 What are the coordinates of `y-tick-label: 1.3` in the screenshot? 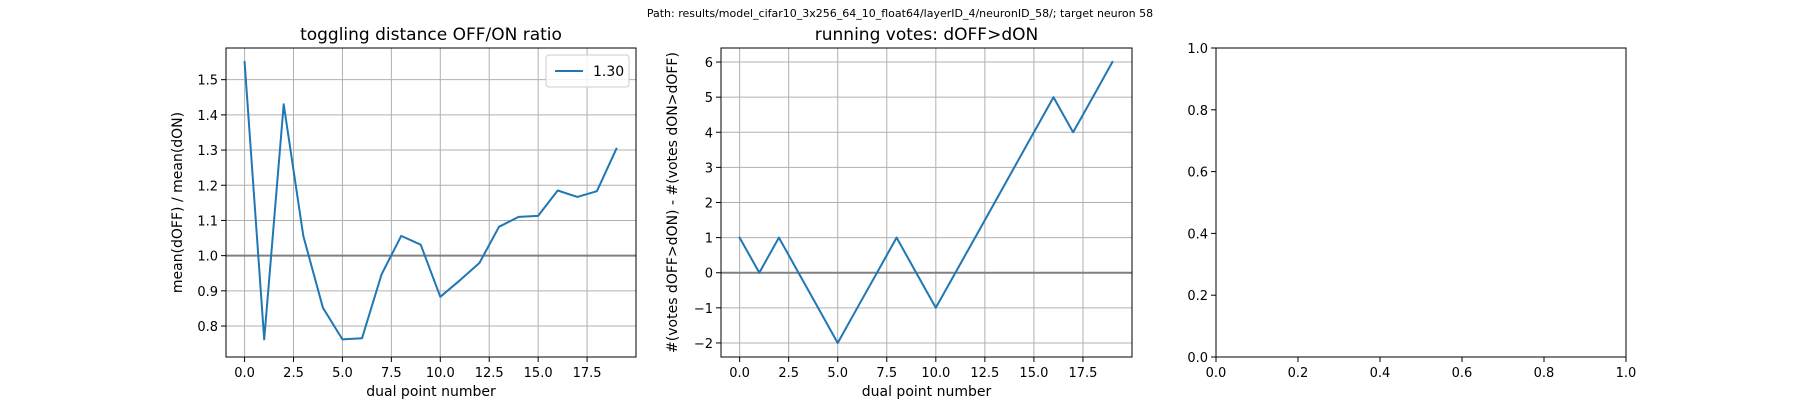 It's located at (207, 151).